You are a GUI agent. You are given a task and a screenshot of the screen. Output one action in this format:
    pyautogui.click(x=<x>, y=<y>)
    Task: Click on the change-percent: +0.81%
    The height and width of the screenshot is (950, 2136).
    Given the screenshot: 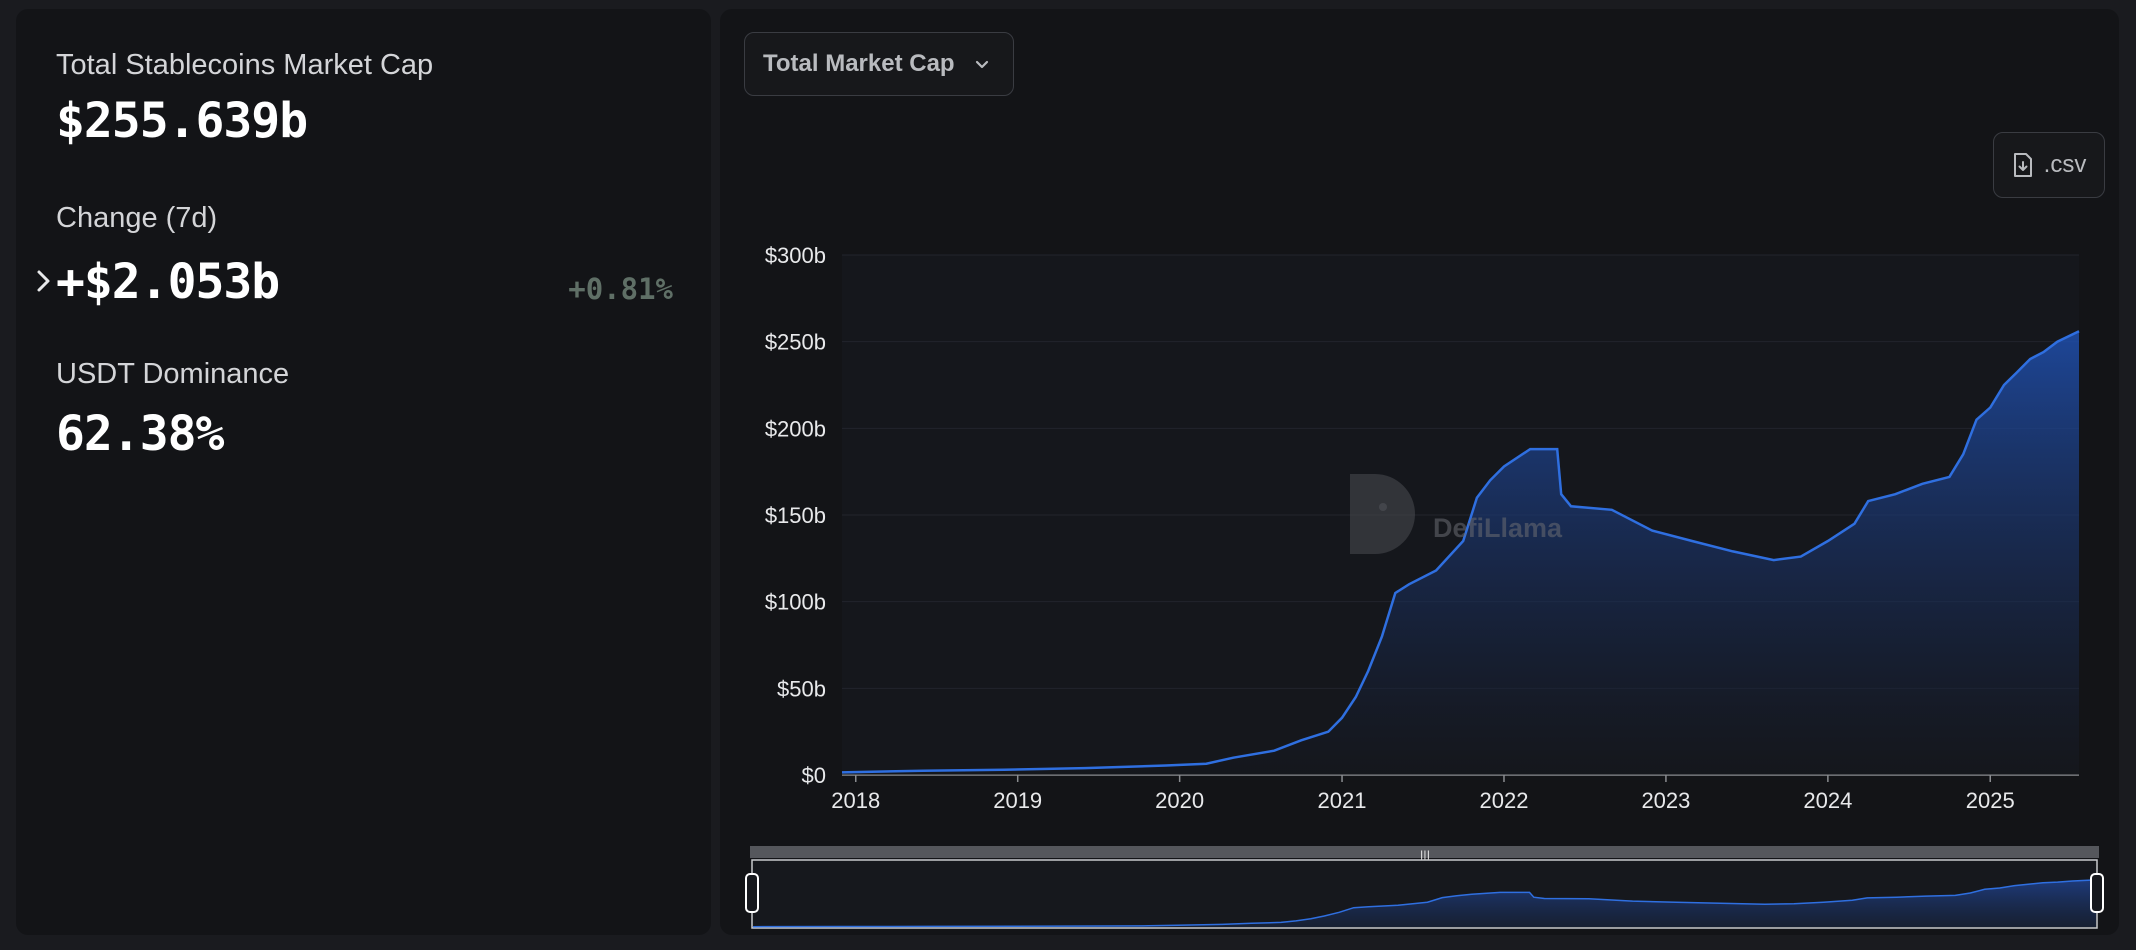 What is the action you would take?
    pyautogui.click(x=620, y=289)
    